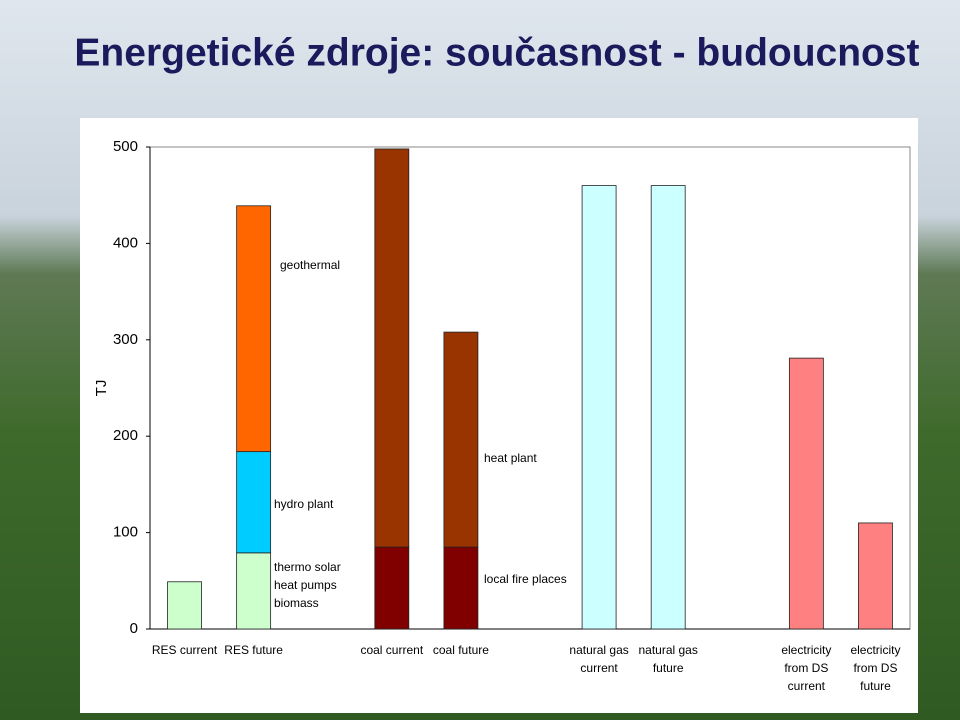  What do you see at coordinates (307, 567) in the screenshot?
I see `series-annotation: thermo solar` at bounding box center [307, 567].